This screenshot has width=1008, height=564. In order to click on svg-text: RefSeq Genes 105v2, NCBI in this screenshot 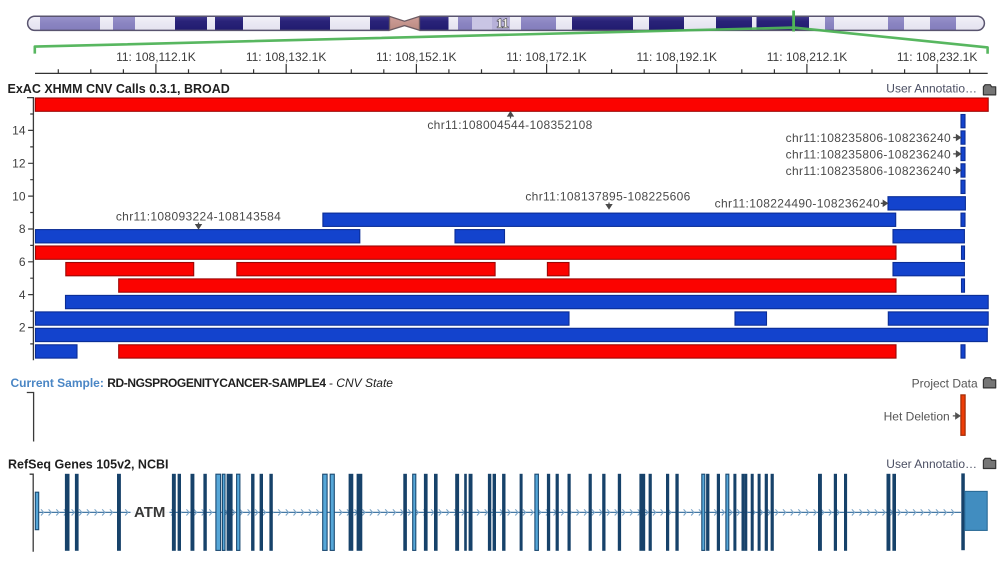, I will do `click(88, 464)`.